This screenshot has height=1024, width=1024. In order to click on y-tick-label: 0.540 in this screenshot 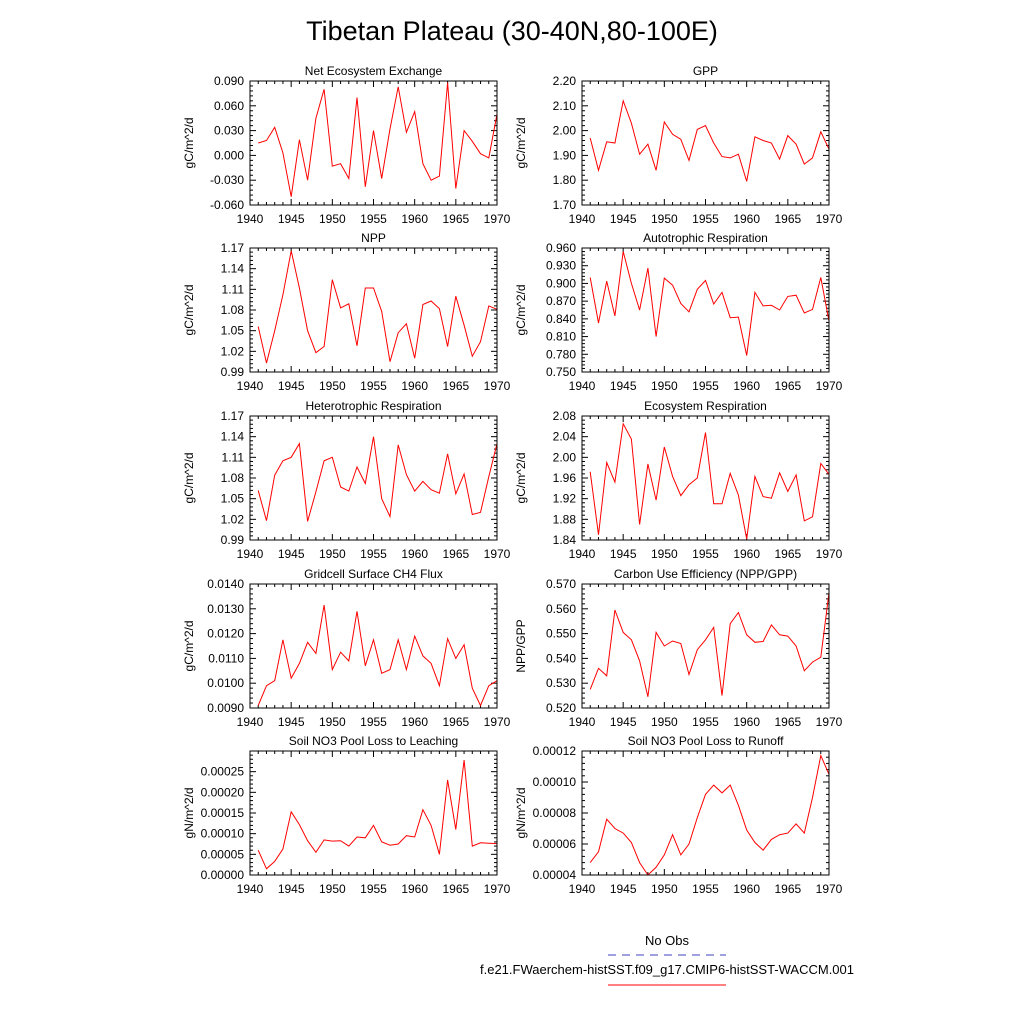, I will do `click(561, 658)`.